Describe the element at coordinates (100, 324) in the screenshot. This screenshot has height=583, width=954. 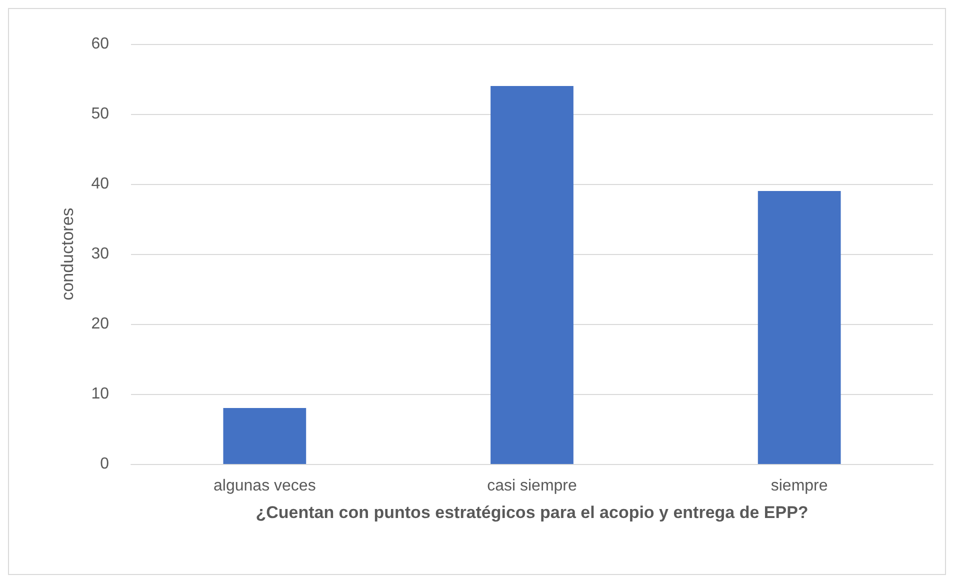
I see `y-tick-label: 20` at that location.